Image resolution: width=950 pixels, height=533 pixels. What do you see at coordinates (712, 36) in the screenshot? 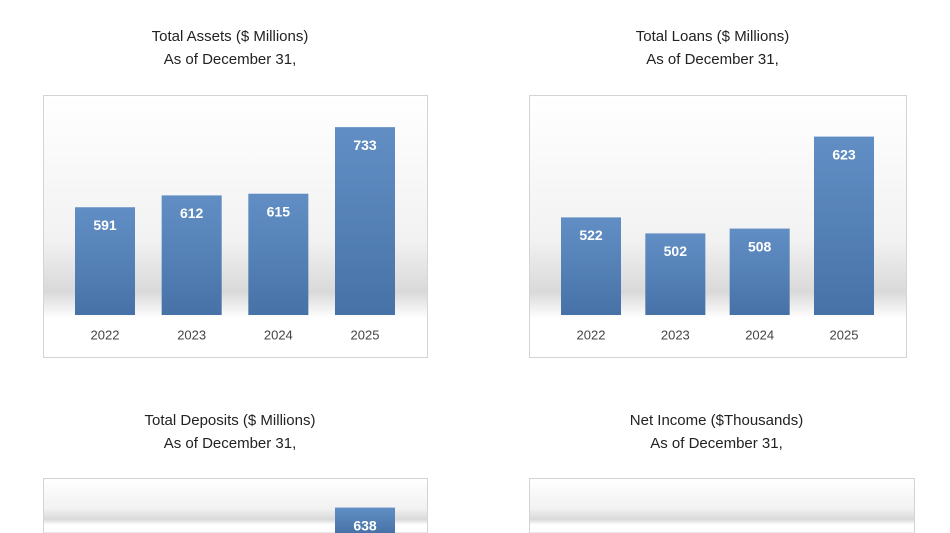
I see `chart-title: Total Loans ($ Millions)` at bounding box center [712, 36].